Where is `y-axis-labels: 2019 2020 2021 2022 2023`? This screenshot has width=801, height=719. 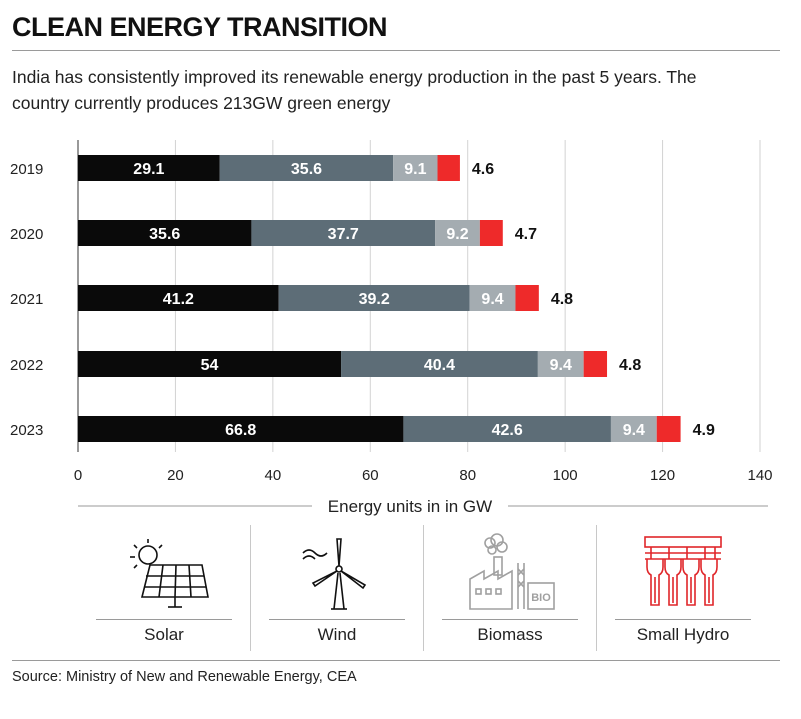
y-axis-labels: 2019 2020 2021 2022 2023 is located at coordinates (26, 300).